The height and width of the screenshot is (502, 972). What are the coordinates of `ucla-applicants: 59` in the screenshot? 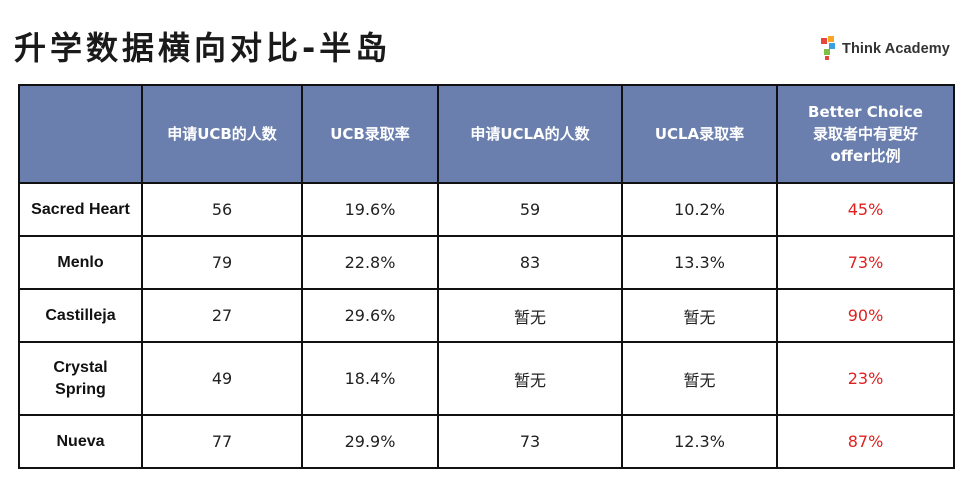 It's located at (530, 209).